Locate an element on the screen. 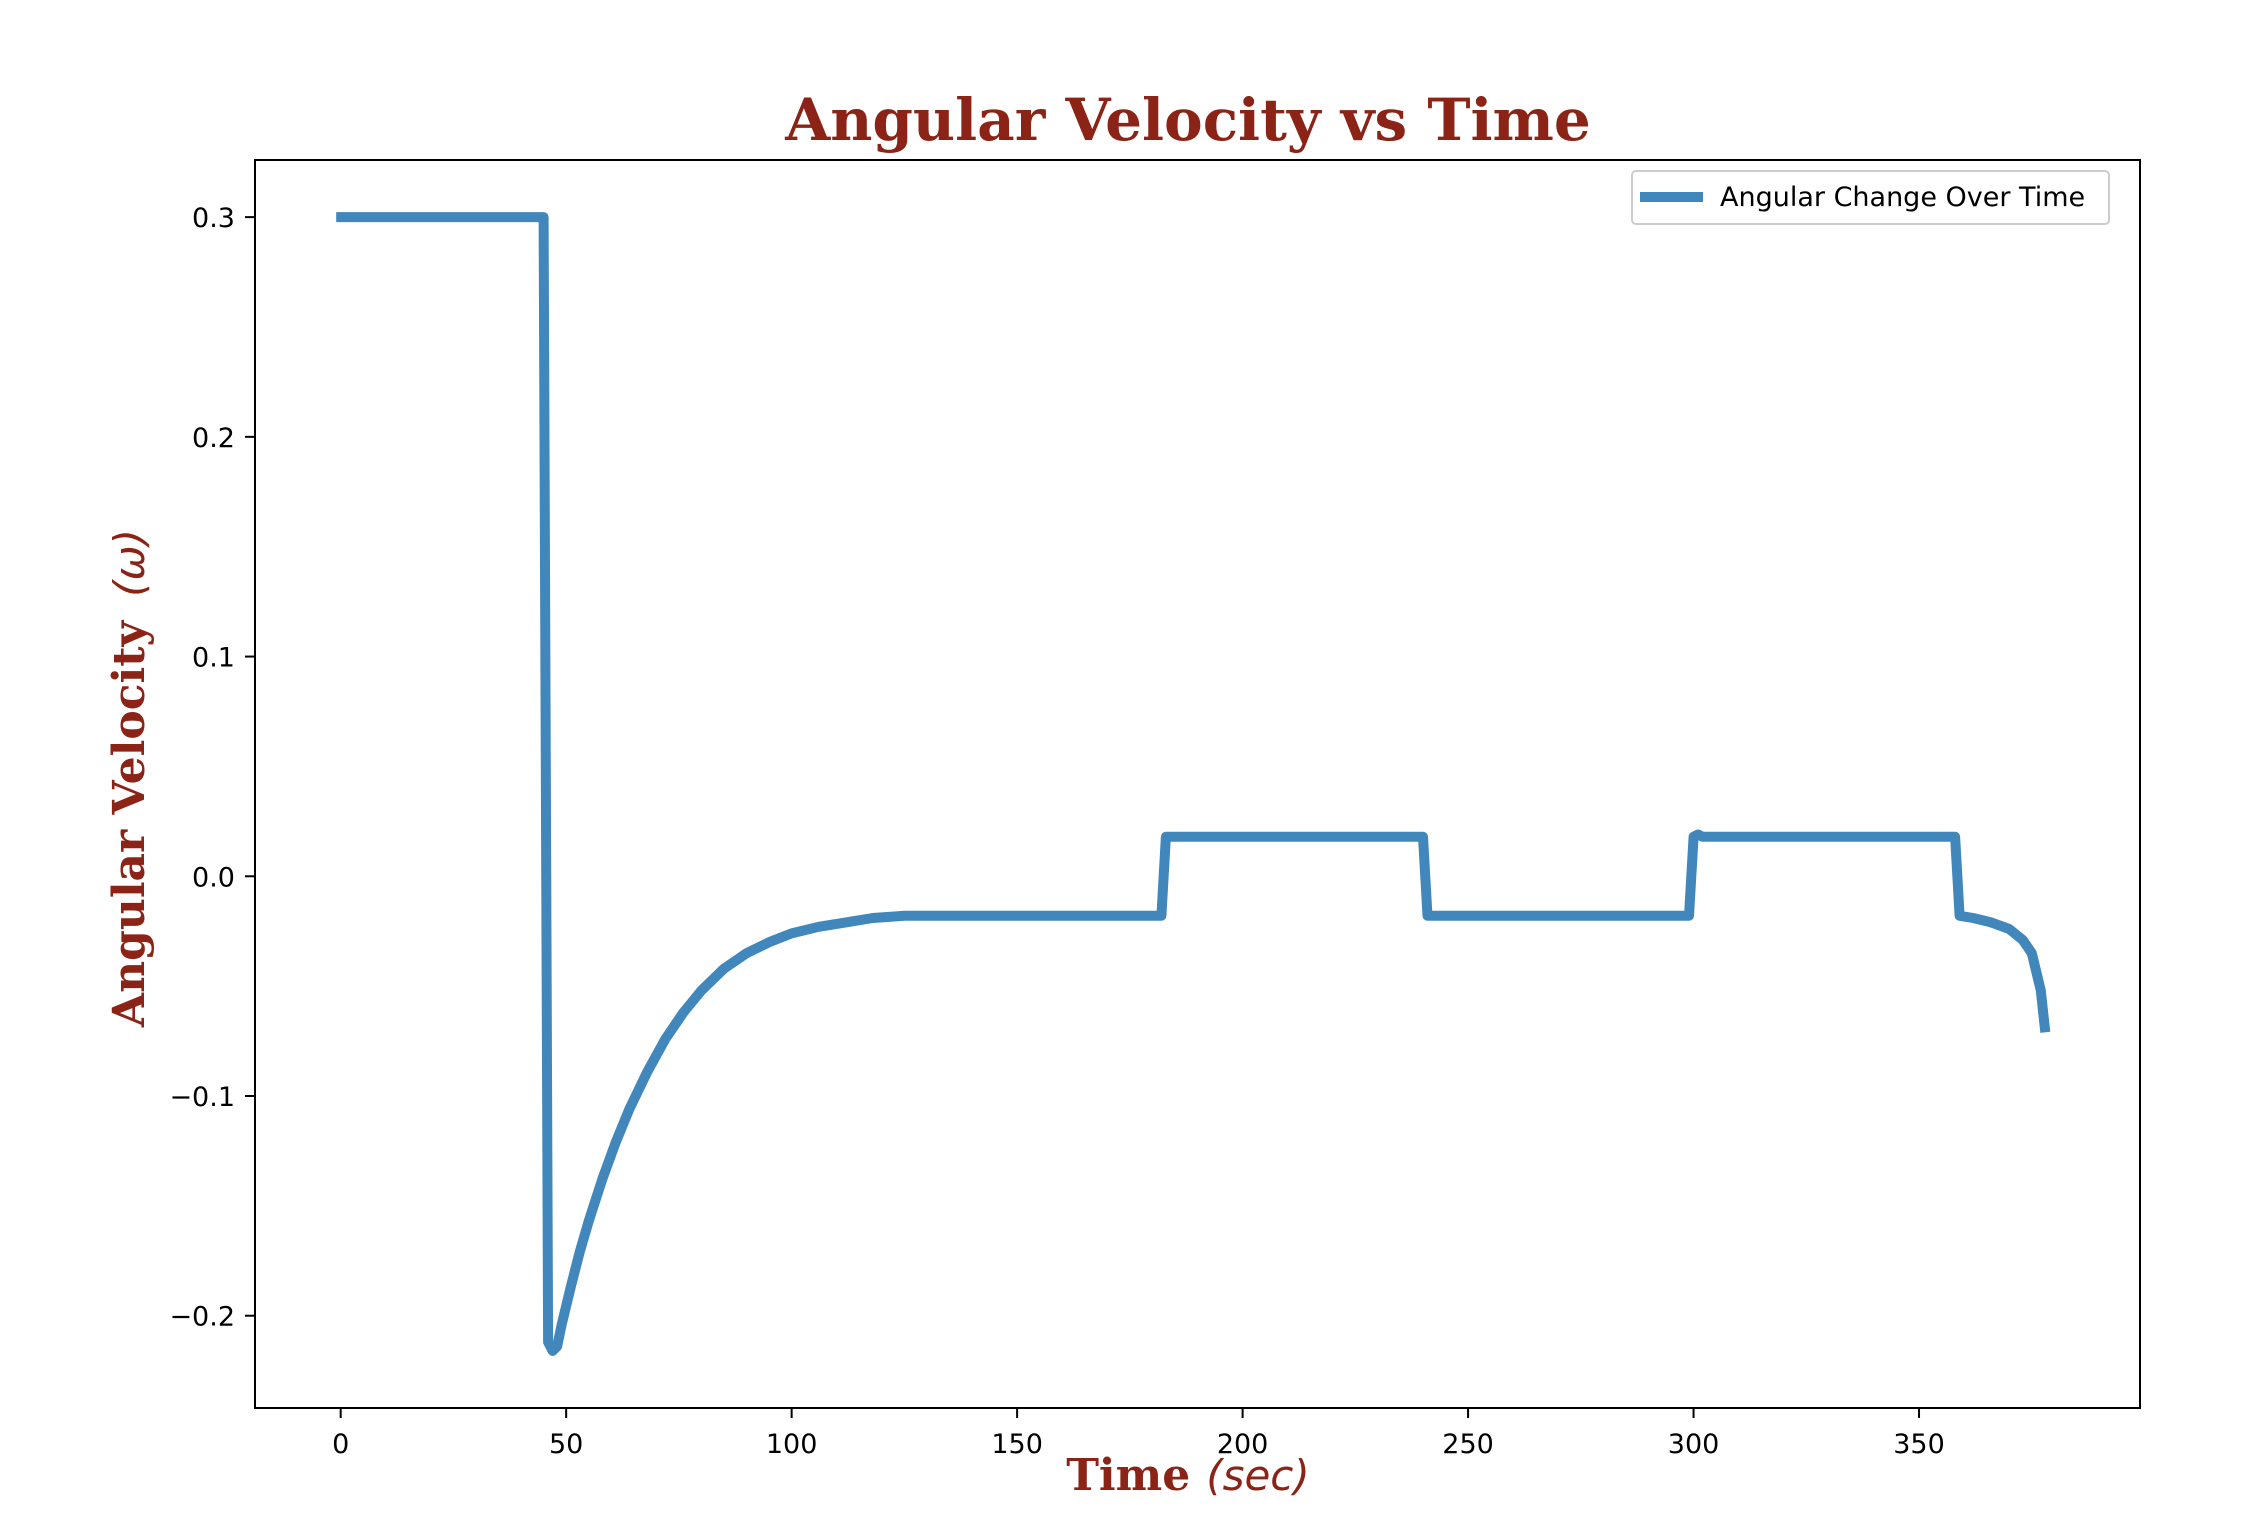 Image resolution: width=2252 pixels, height=1538 pixels. x-tick-label: 250 is located at coordinates (1468, 1444).